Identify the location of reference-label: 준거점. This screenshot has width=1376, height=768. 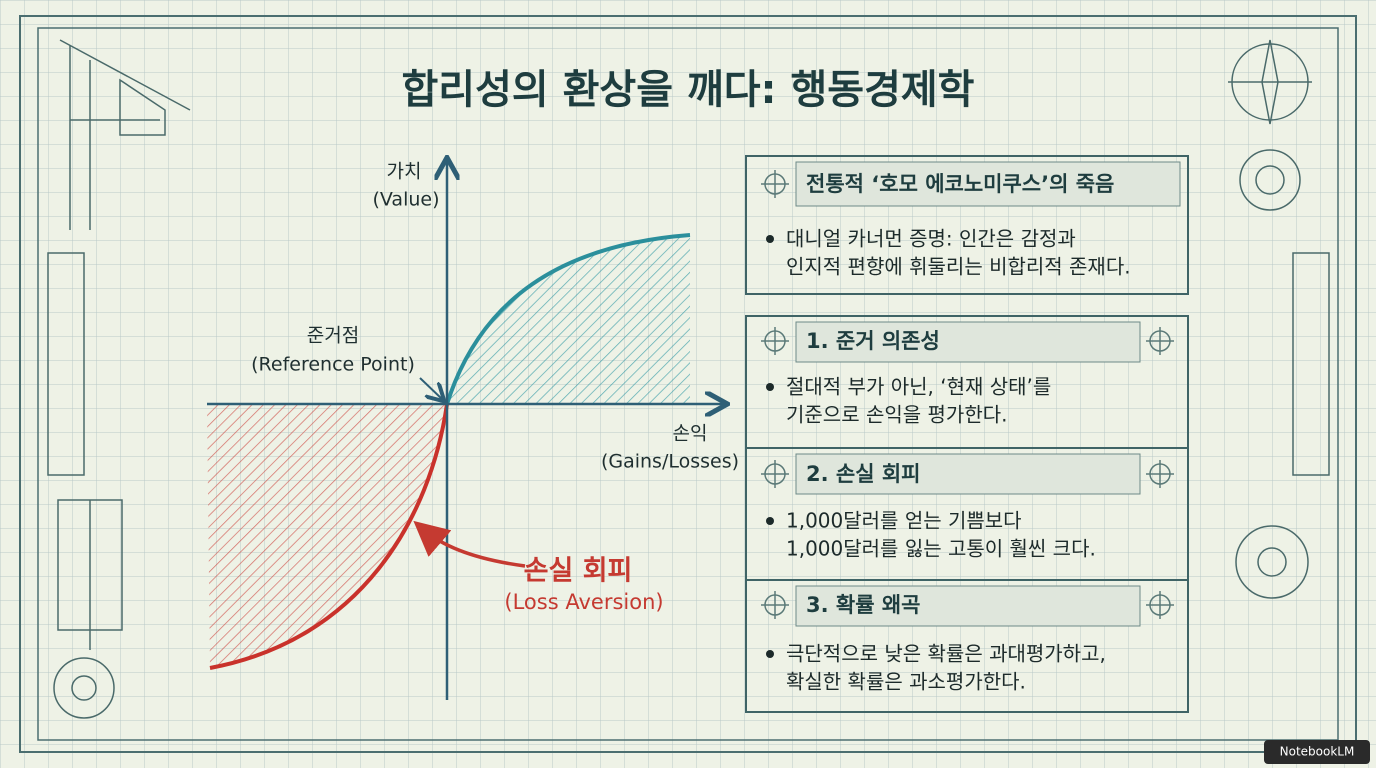
(333, 336).